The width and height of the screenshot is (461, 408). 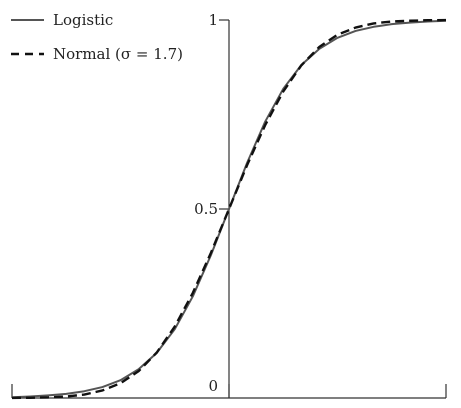 What do you see at coordinates (83, 20) in the screenshot?
I see `legend-label-0: Logistic` at bounding box center [83, 20].